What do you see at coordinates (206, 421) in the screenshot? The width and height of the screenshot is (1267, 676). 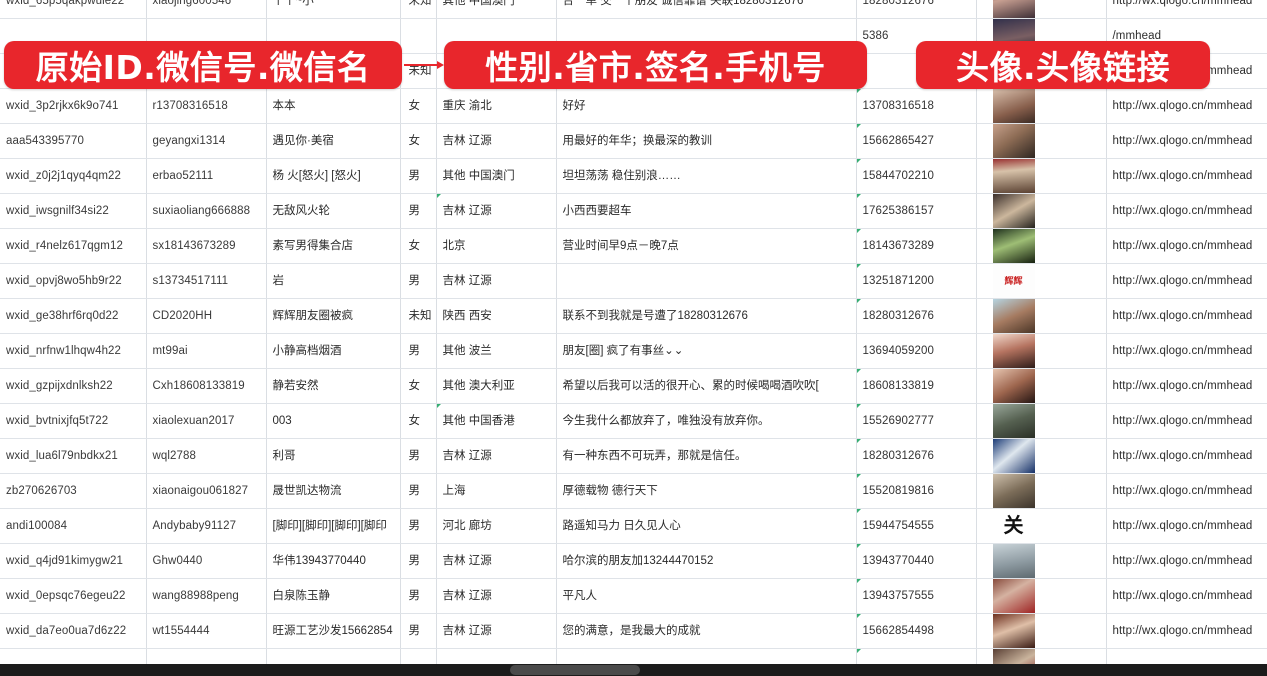 I see `cell-wechat-id: xiaolexuan2017` at bounding box center [206, 421].